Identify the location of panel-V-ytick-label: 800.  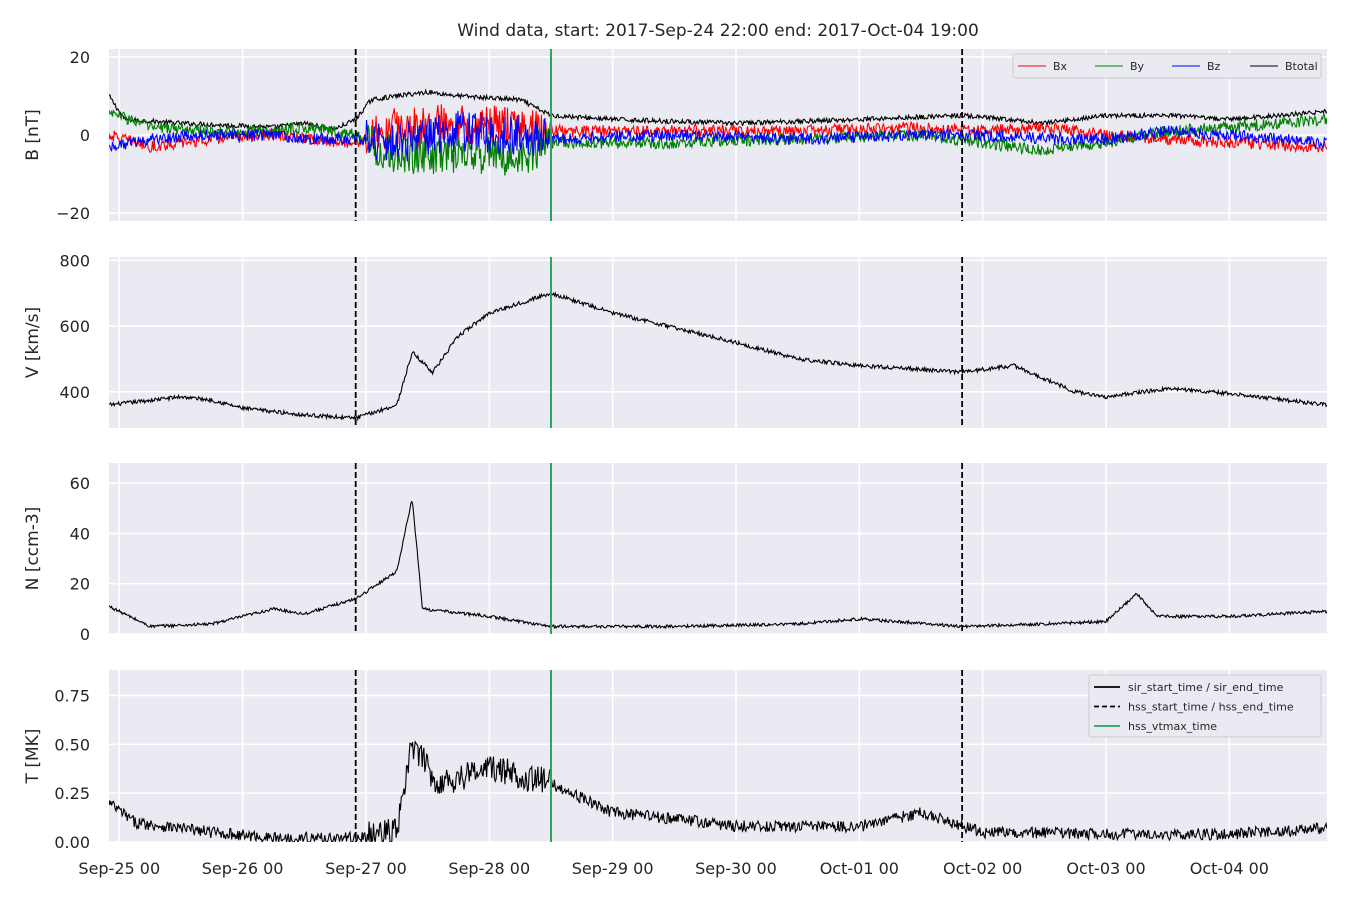
(74, 260).